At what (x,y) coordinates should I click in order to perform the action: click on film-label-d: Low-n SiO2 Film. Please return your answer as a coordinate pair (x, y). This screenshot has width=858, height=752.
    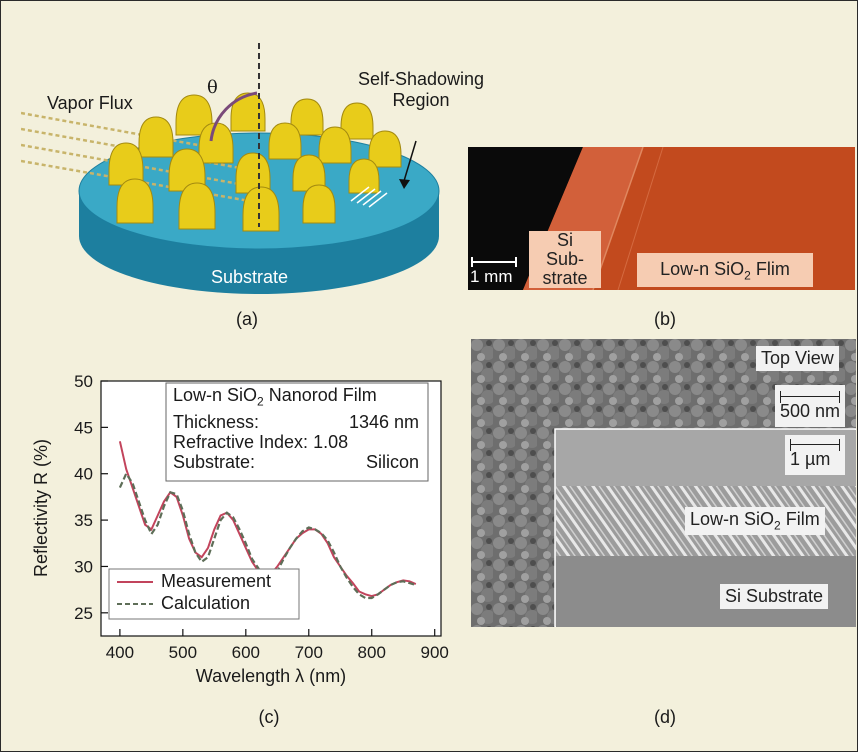
    Looking at the image, I should click on (755, 521).